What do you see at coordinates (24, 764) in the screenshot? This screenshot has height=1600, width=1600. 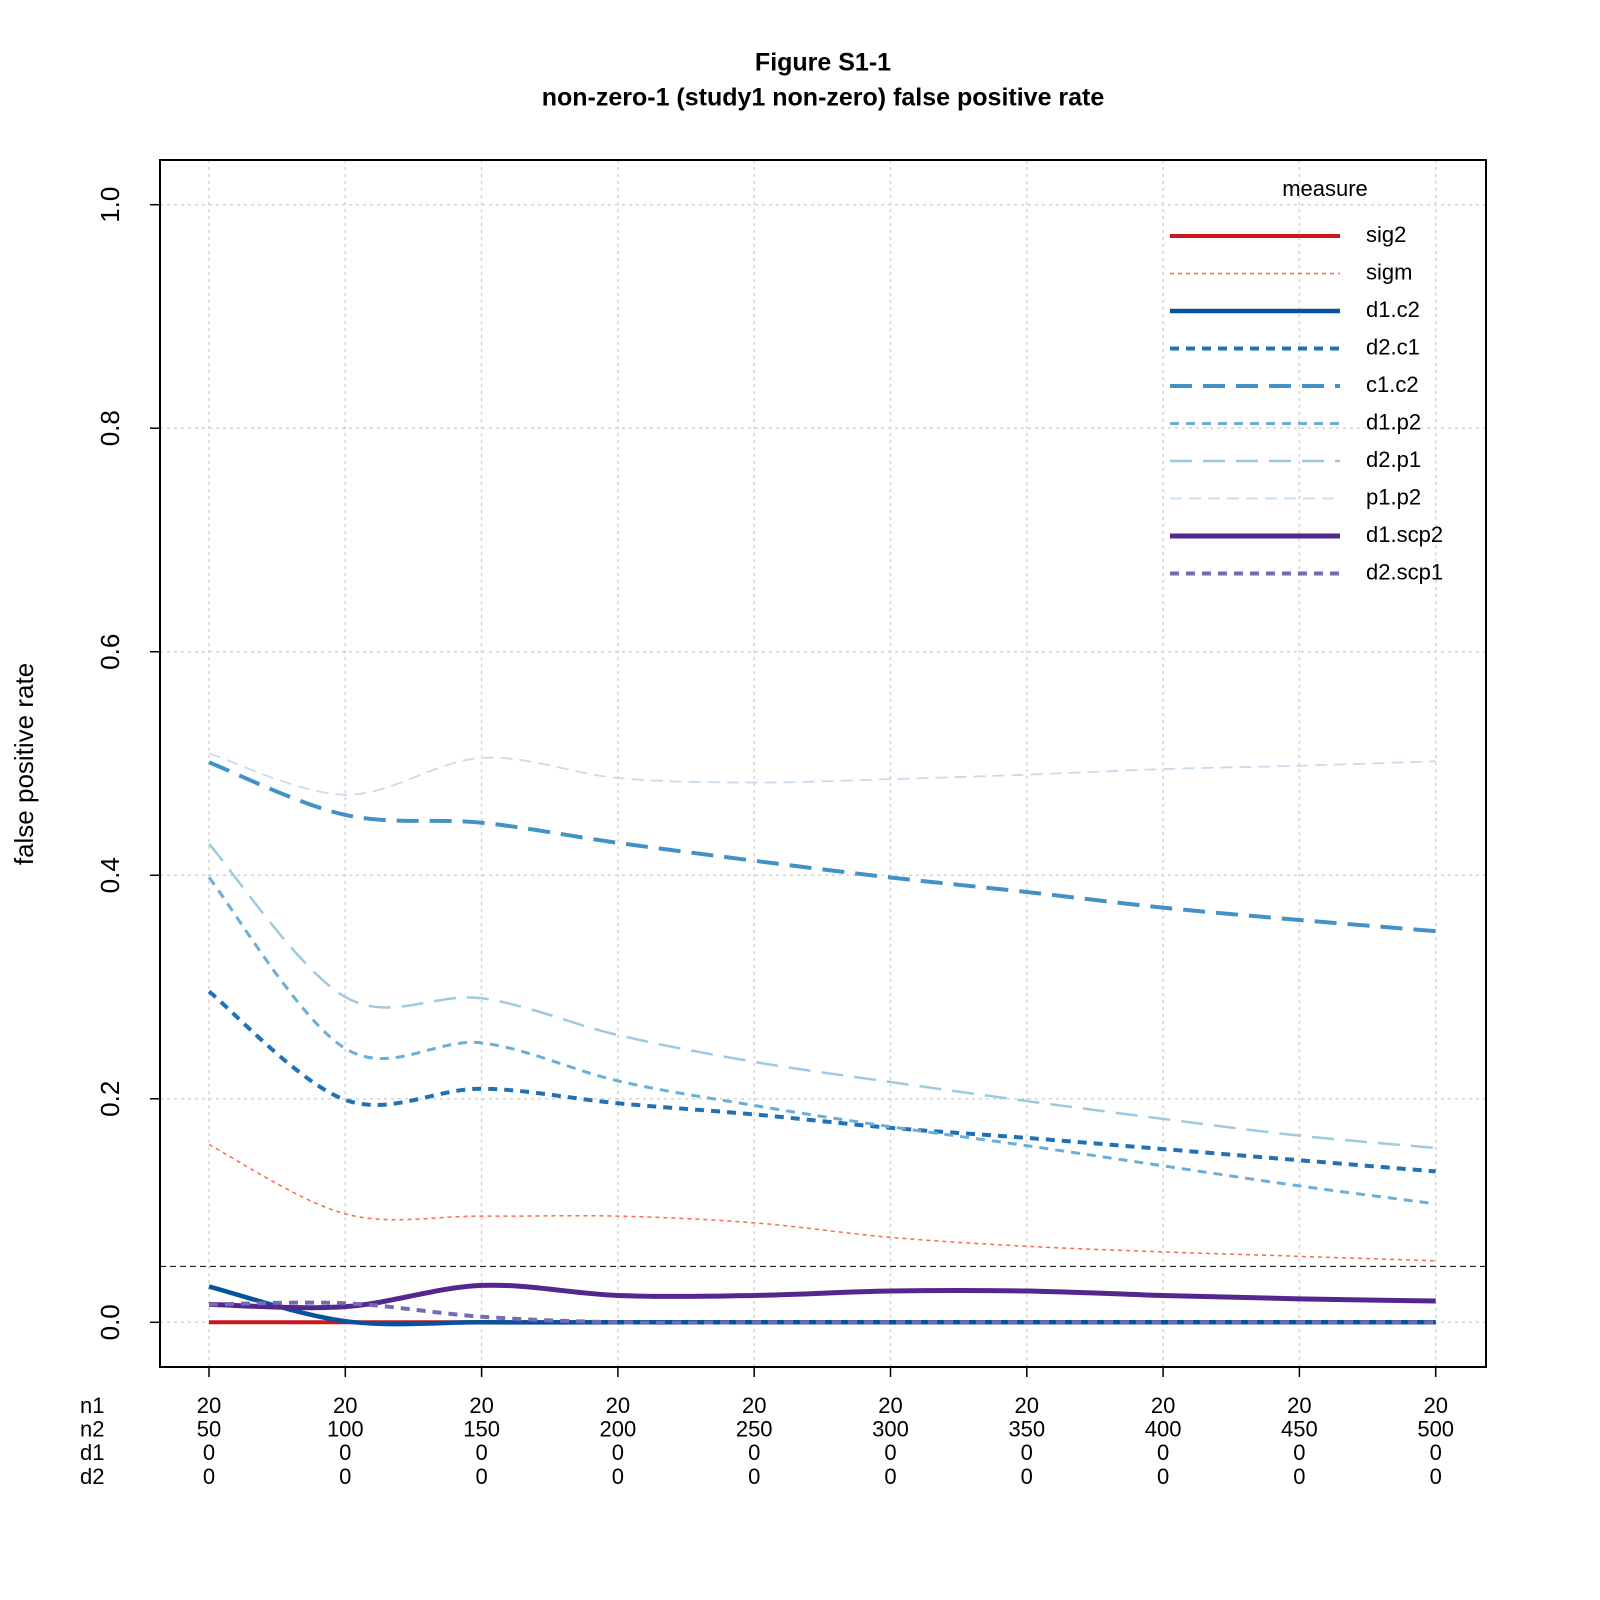 I see `y-axis-label: false positive rate` at bounding box center [24, 764].